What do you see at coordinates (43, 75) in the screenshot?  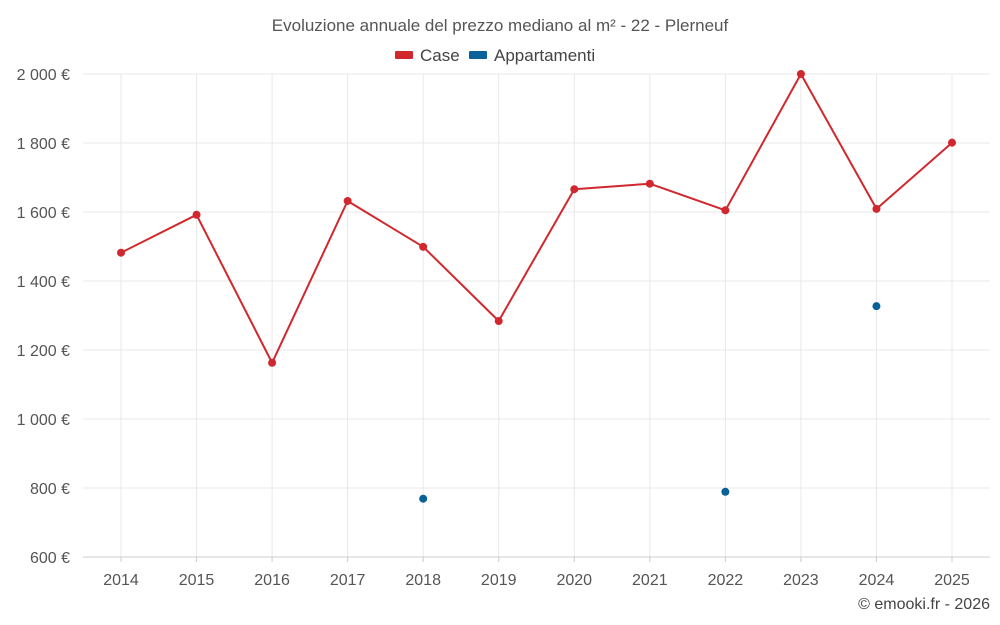 I see `y-tick-label: 2 000 €` at bounding box center [43, 75].